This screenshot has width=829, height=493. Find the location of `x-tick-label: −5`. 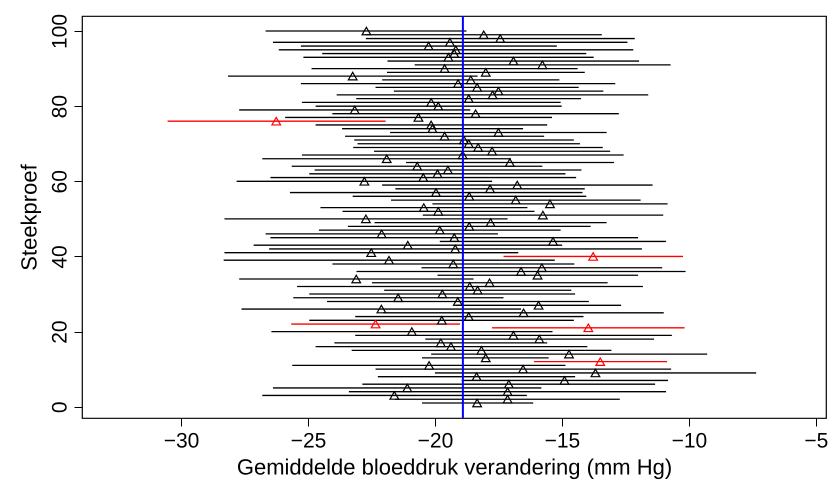

x-tick-label: −5 is located at coordinates (816, 441).